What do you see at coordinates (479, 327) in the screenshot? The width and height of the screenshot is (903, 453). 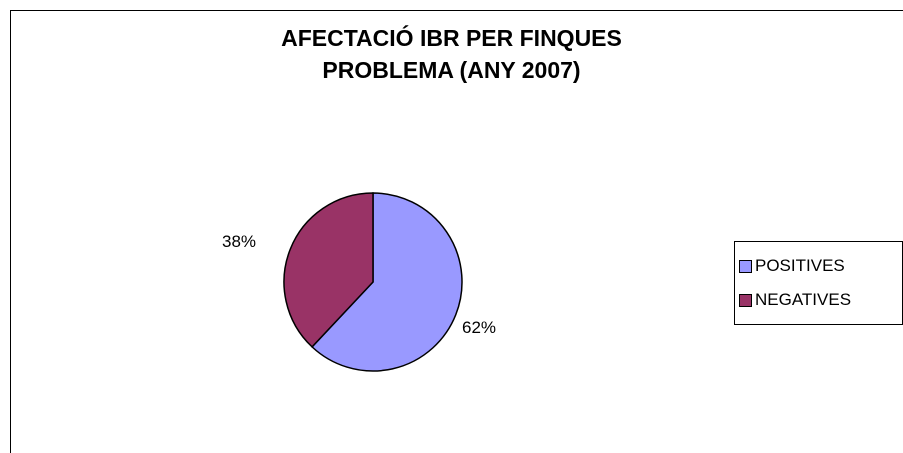 I see `slice-label-positives: 62%` at bounding box center [479, 327].